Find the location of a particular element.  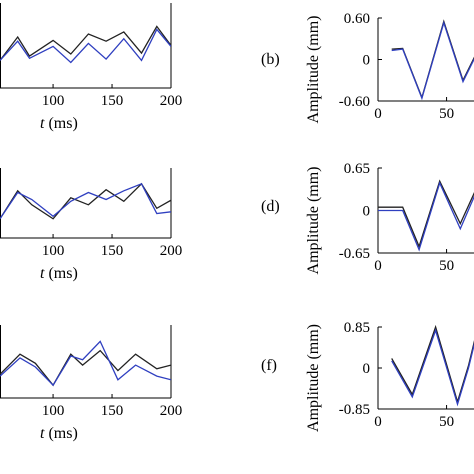

chart-panel-e: 100 150 200 t (ms) is located at coordinates (91, 383).